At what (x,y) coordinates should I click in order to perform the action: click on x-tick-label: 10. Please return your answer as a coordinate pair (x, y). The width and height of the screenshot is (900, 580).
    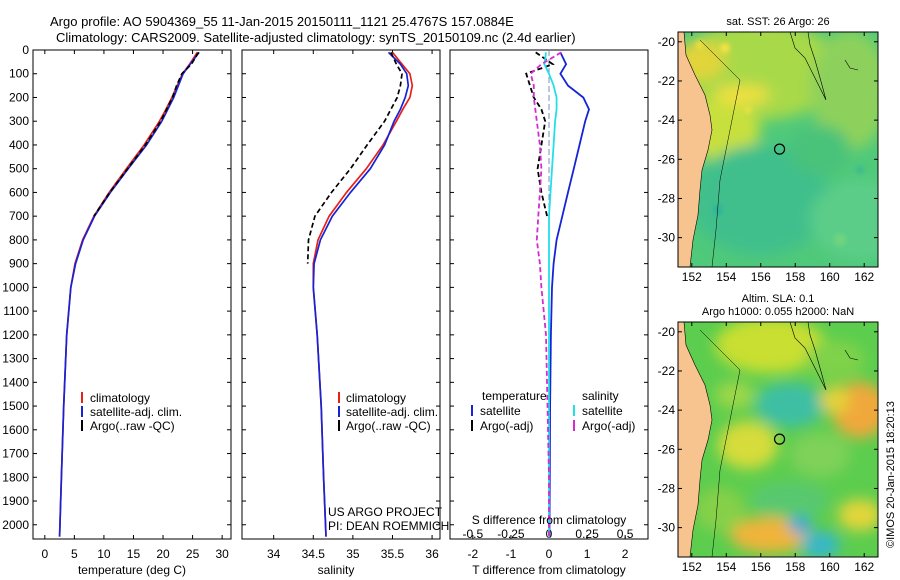
    Looking at the image, I should click on (104, 554).